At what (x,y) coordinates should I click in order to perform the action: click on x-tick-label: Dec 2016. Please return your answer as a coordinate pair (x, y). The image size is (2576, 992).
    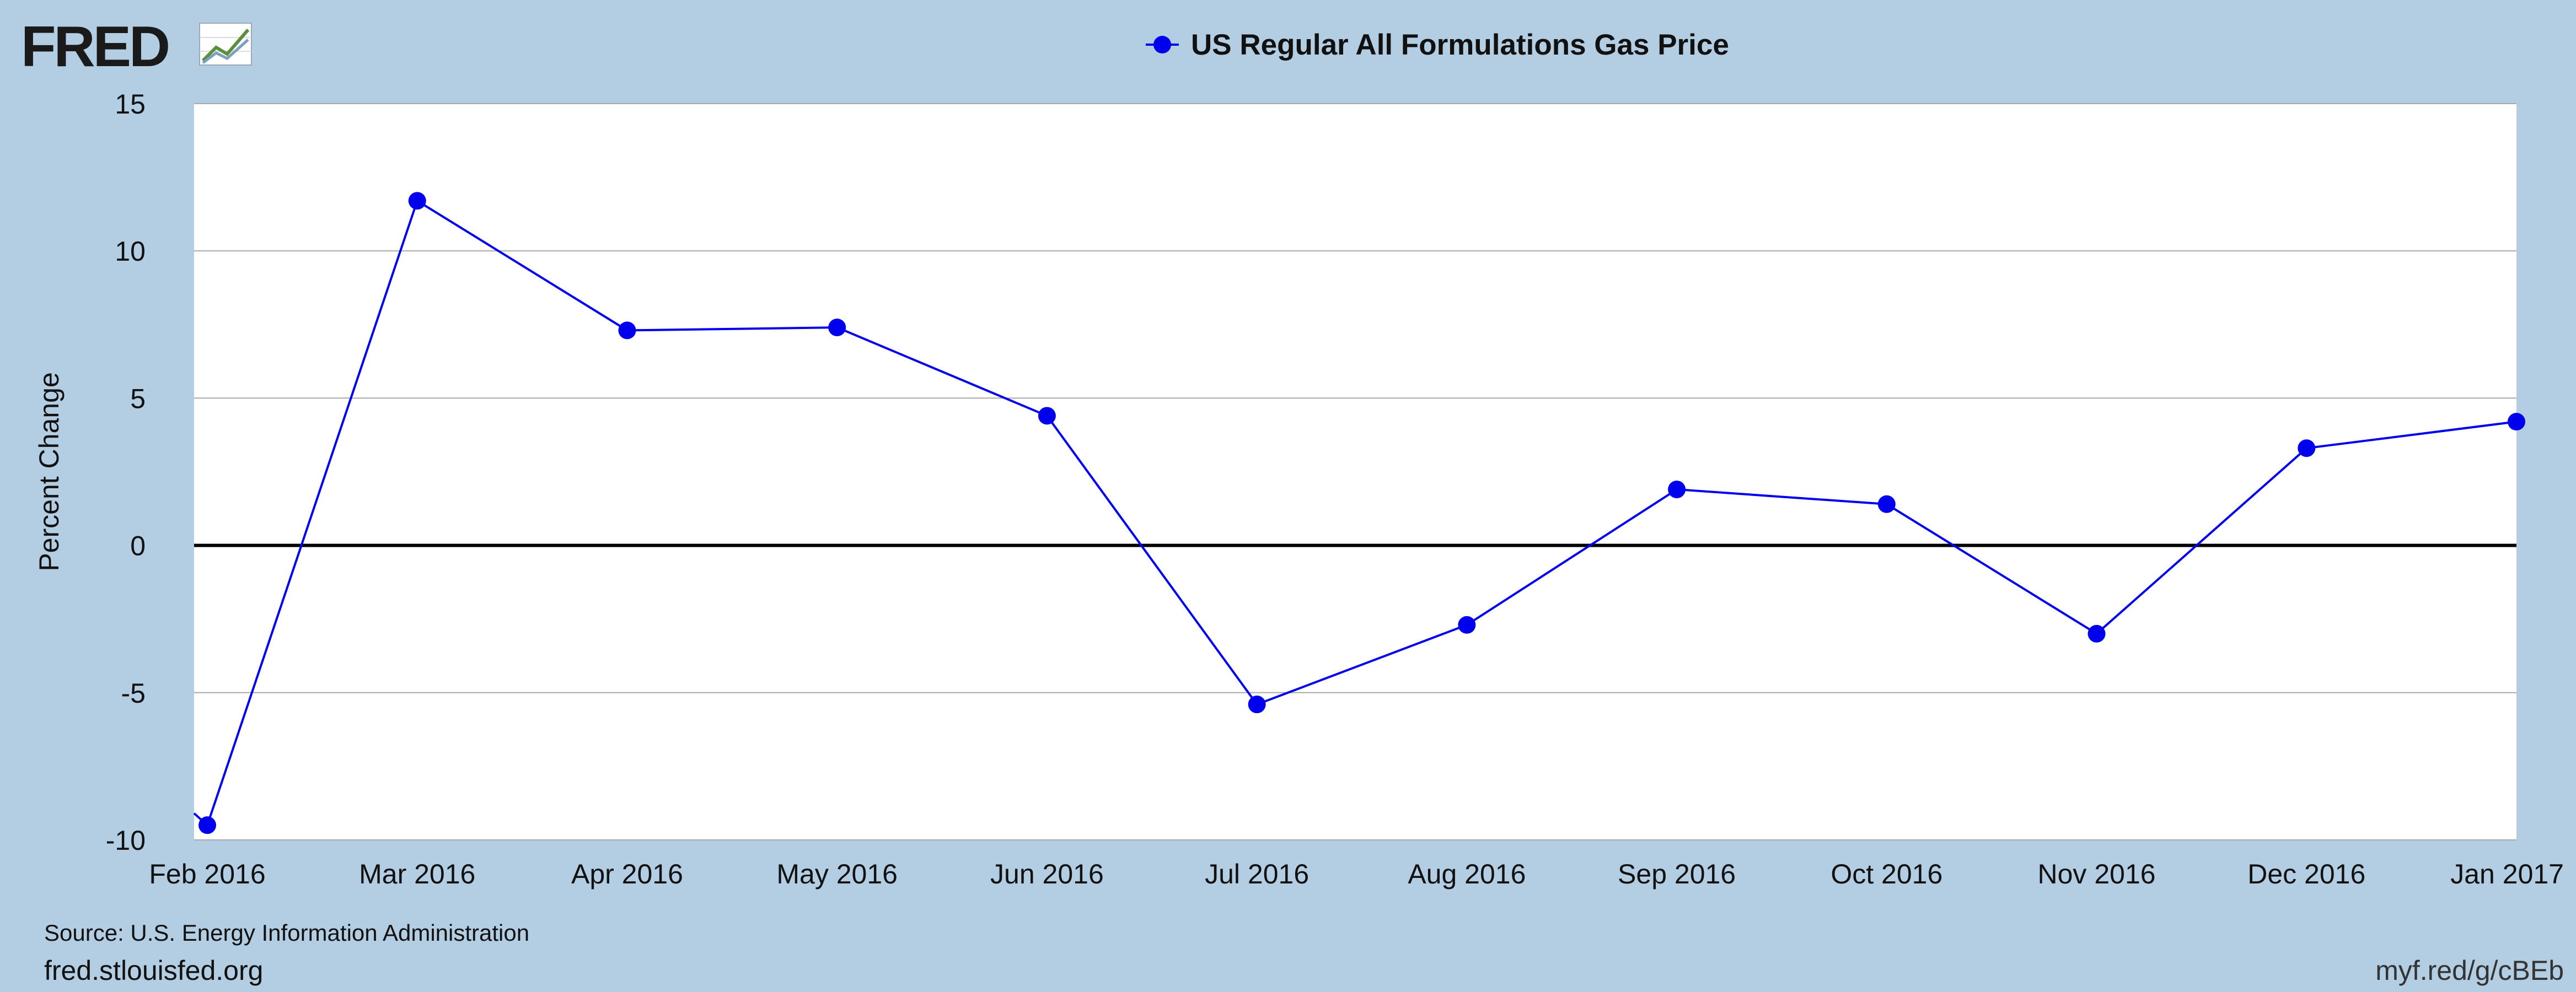
    Looking at the image, I should click on (2306, 874).